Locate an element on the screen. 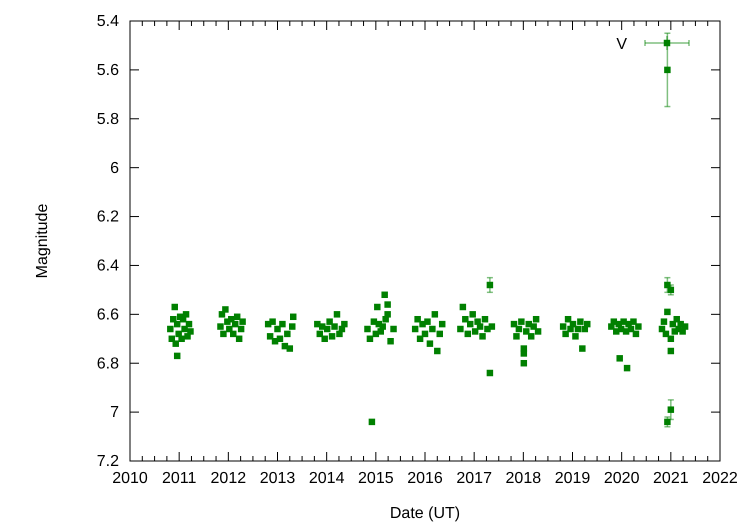 The image size is (751, 526). y-tick-label: 6.4 is located at coordinates (108, 266).